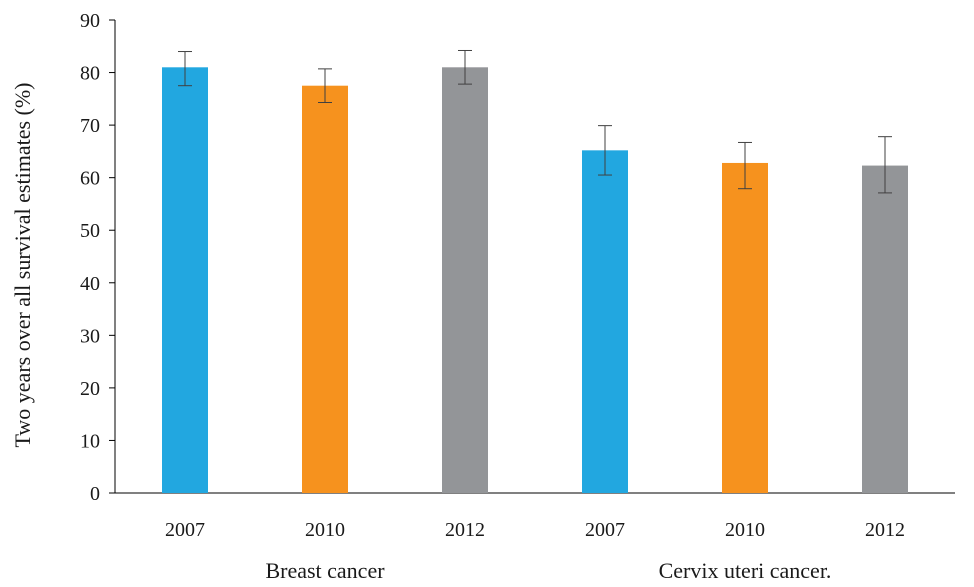 This screenshot has width=974, height=587. Describe the element at coordinates (90, 284) in the screenshot. I see `y-tick-label: 40` at that location.